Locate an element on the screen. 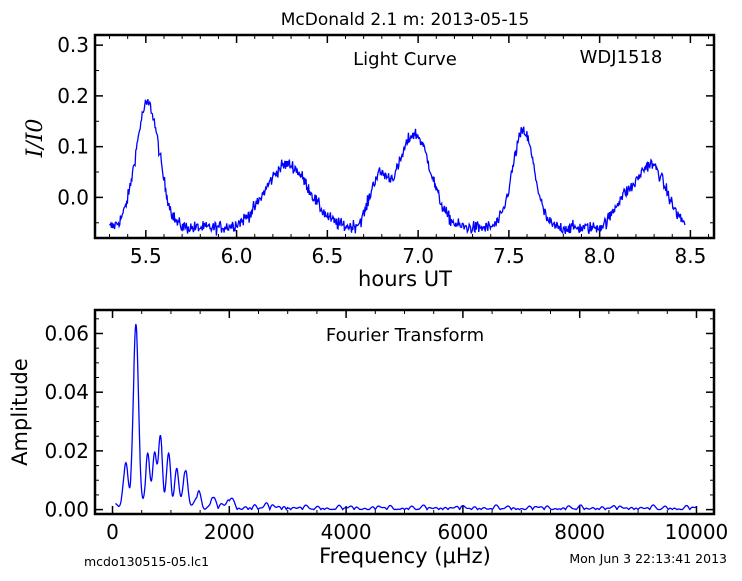  light-curve-x-tick-label: 6.5 is located at coordinates (327, 256).